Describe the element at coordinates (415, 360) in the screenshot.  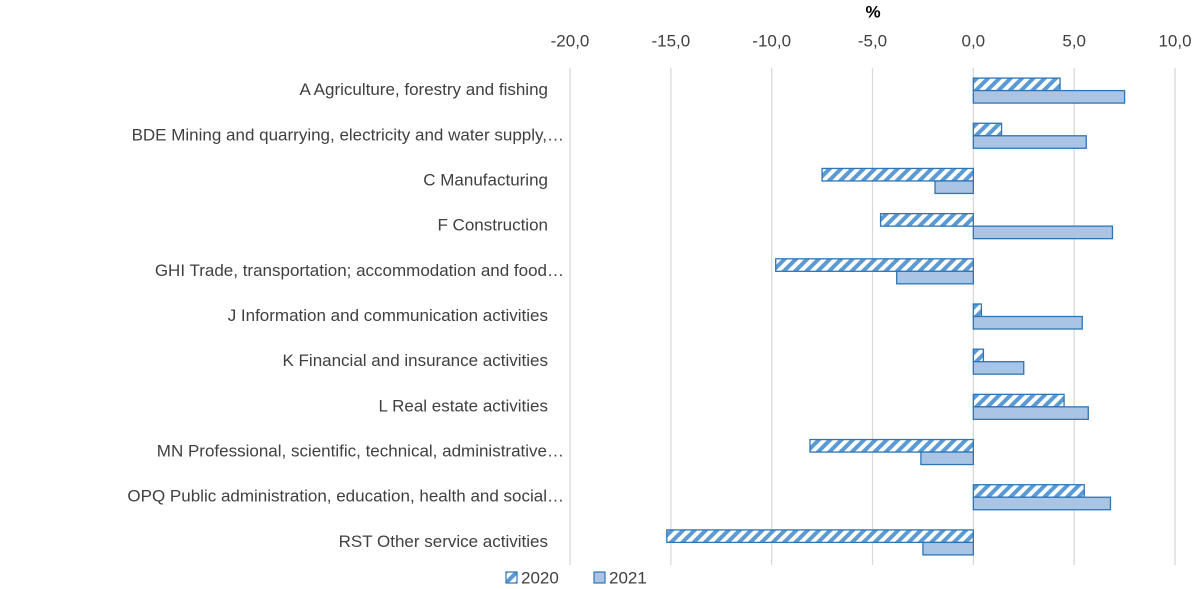
I see `y-tick-label: K Financial and insurance activities` at that location.